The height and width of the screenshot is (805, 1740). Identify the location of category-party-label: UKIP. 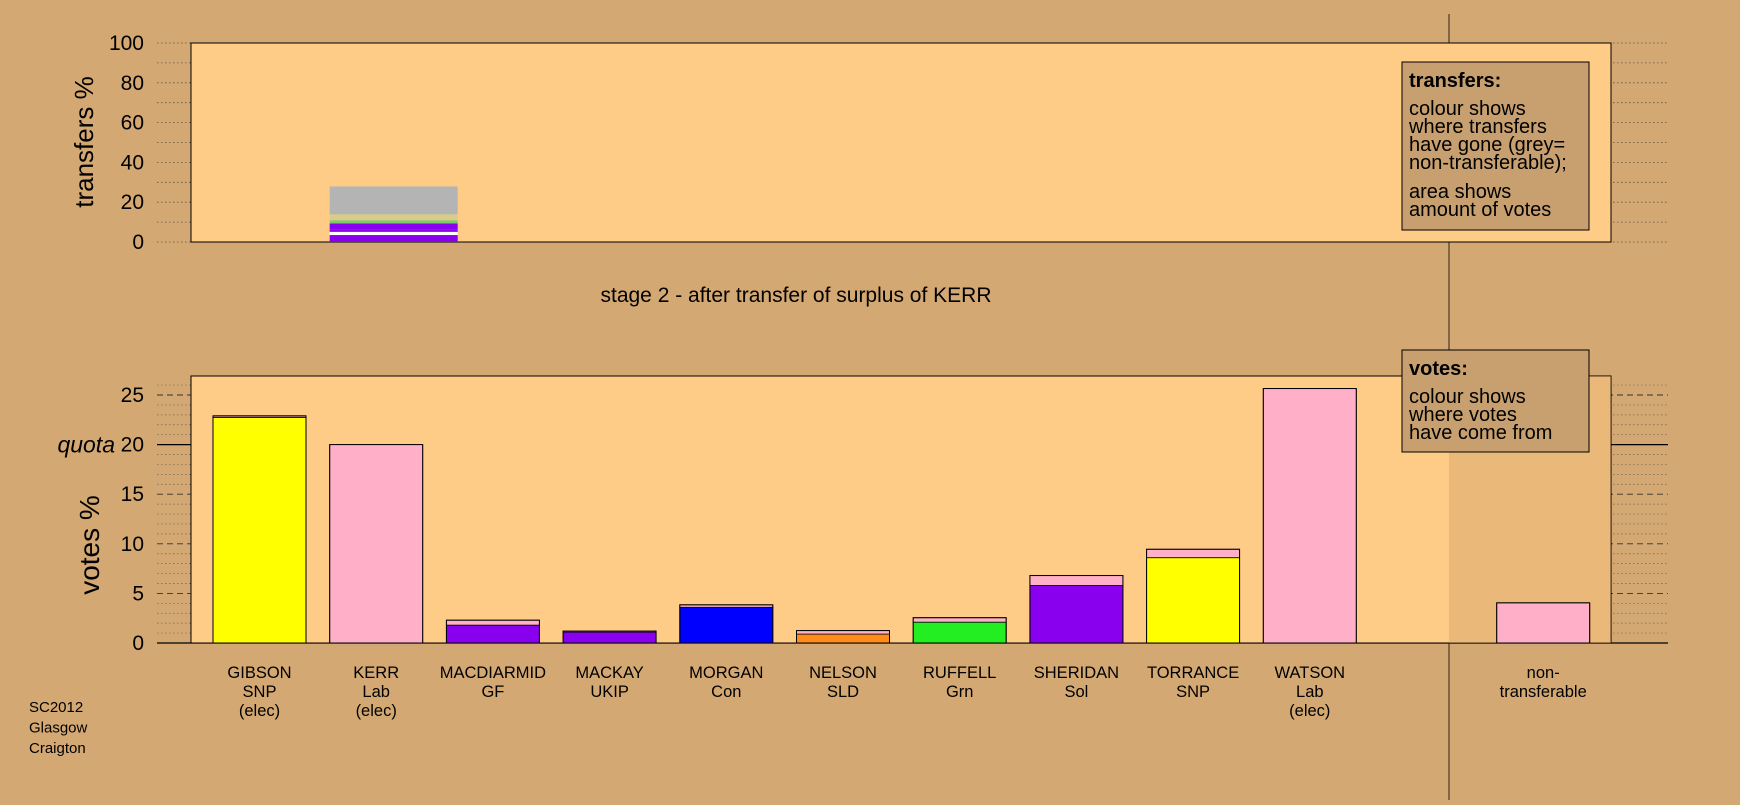
(609, 692).